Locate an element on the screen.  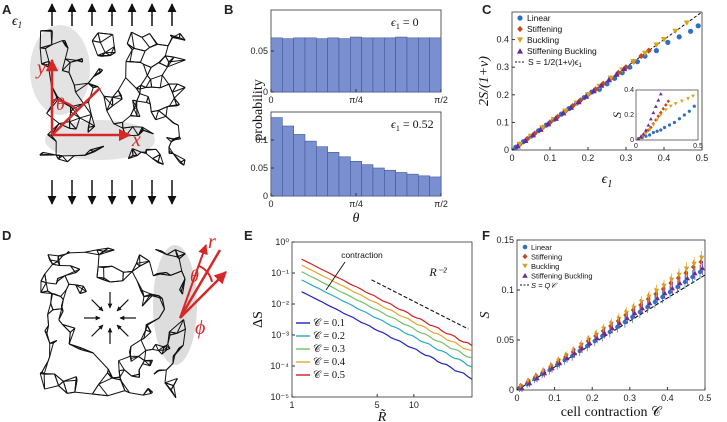
contraction-pointer is located at coordinates (335, 276).